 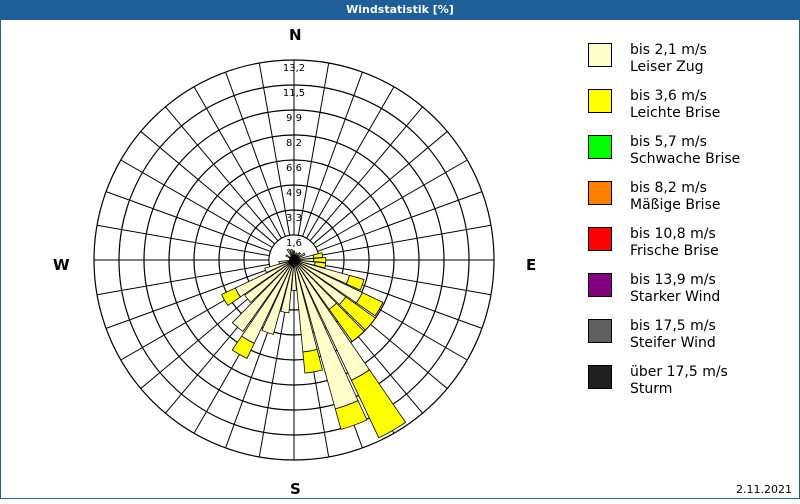 I want to click on compass-west-label: W, so click(x=61, y=265).